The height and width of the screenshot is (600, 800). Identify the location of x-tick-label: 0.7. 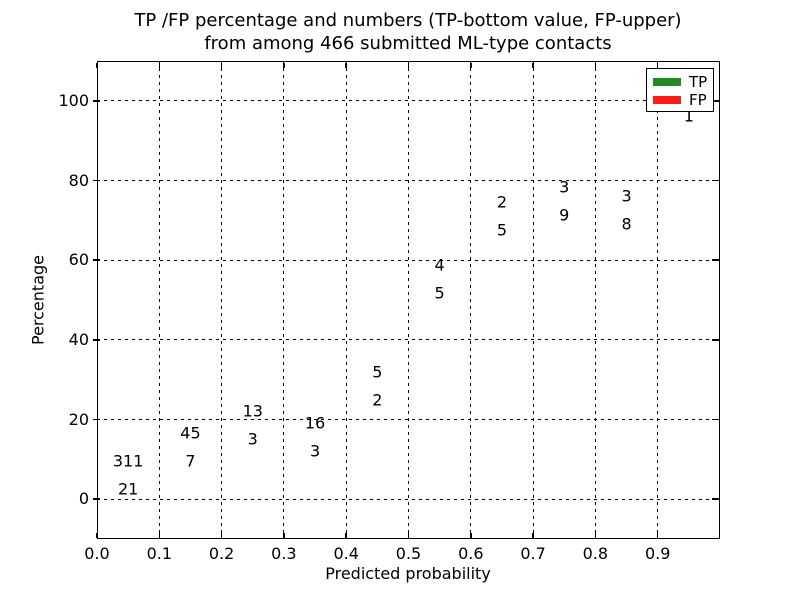
(533, 553).